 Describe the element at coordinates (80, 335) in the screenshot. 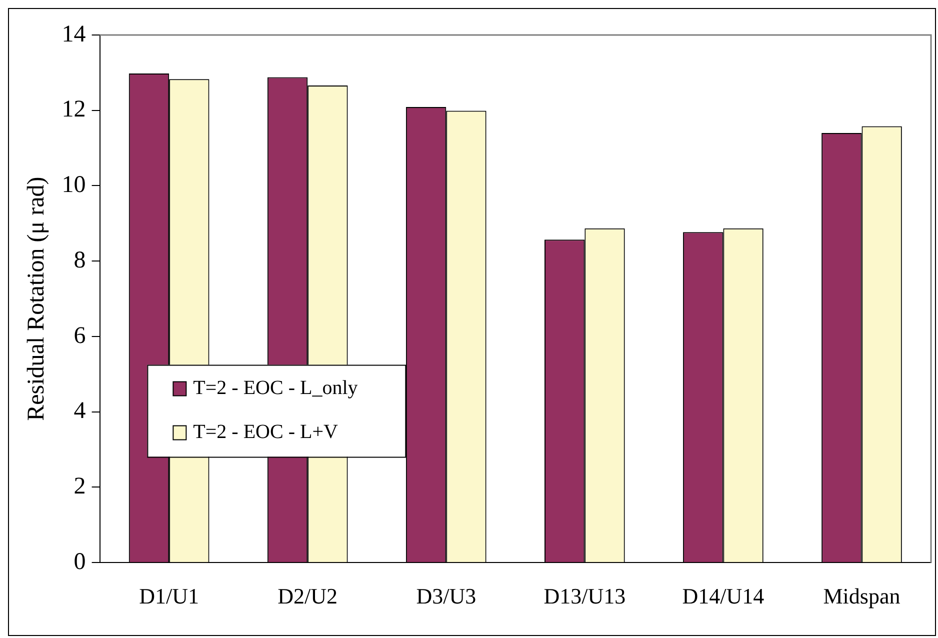

I see `y-tick-label: 6` at that location.